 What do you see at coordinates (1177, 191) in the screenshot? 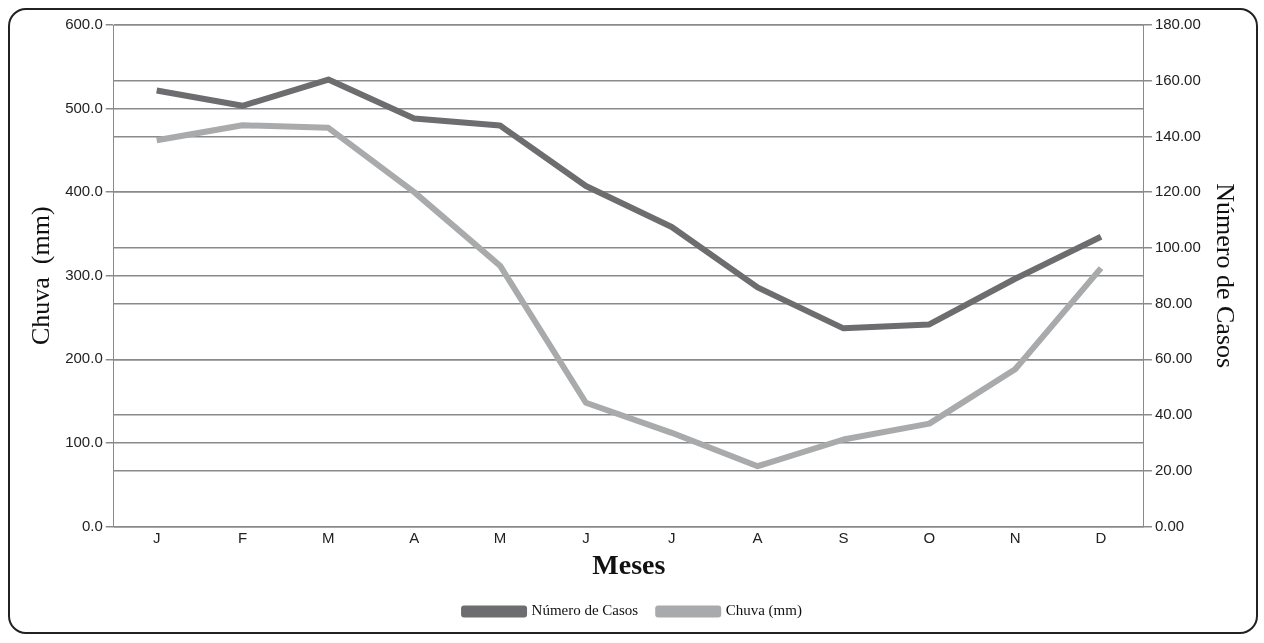
I see `y2-tick-label: 120.00` at bounding box center [1177, 191].